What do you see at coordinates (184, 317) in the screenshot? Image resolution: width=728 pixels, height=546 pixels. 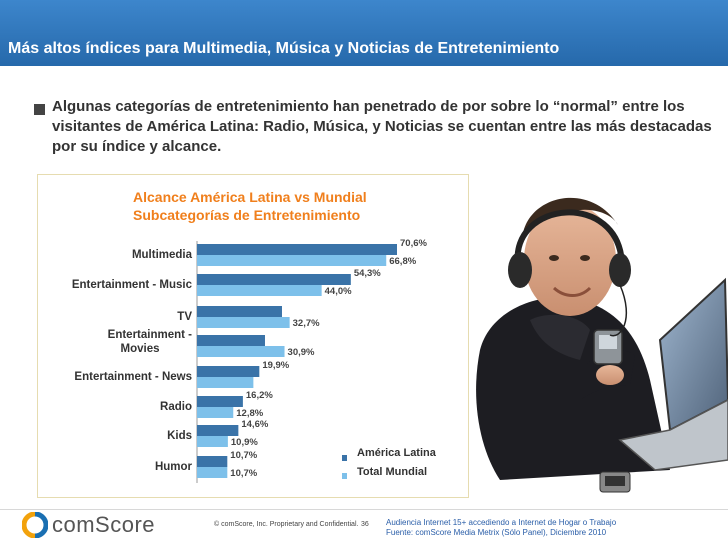 I see `category-label-tv: TV` at bounding box center [184, 317].